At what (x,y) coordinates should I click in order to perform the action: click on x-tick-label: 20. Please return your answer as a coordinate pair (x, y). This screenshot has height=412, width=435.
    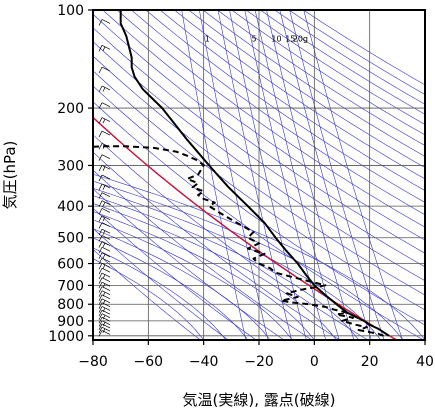
    Looking at the image, I should click on (370, 362).